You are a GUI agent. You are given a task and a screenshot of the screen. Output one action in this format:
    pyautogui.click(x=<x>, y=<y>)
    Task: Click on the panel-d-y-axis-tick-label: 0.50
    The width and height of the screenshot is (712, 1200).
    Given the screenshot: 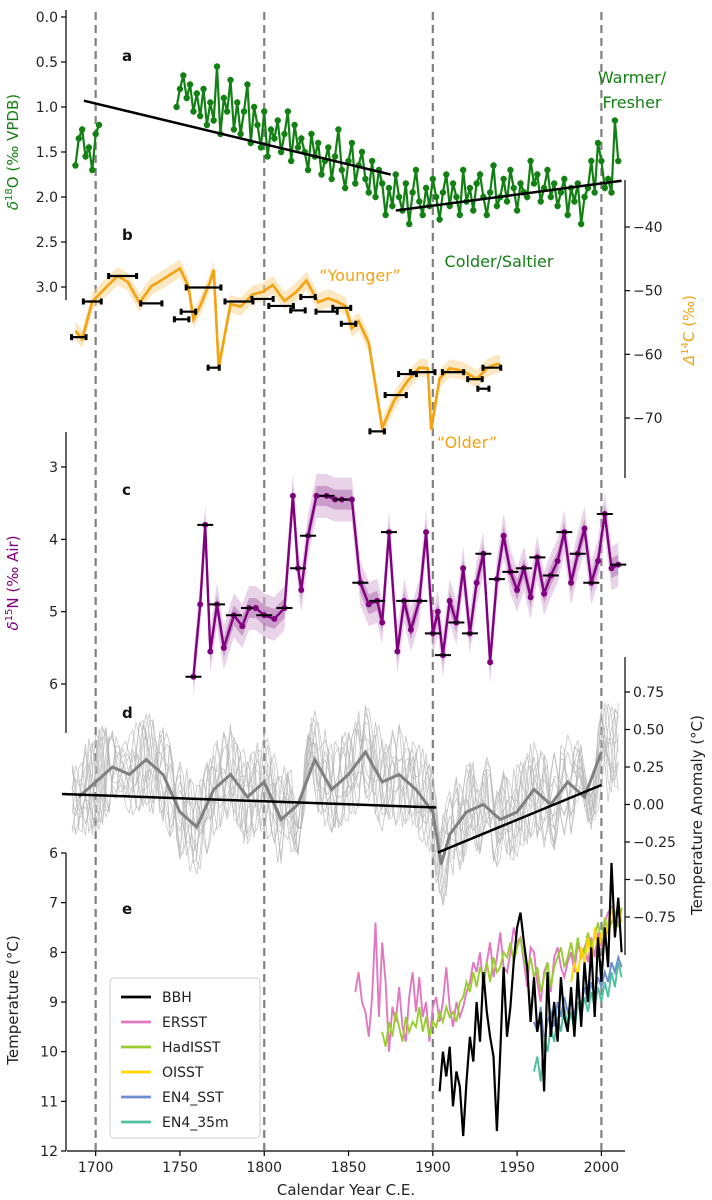 What is the action you would take?
    pyautogui.click(x=648, y=731)
    